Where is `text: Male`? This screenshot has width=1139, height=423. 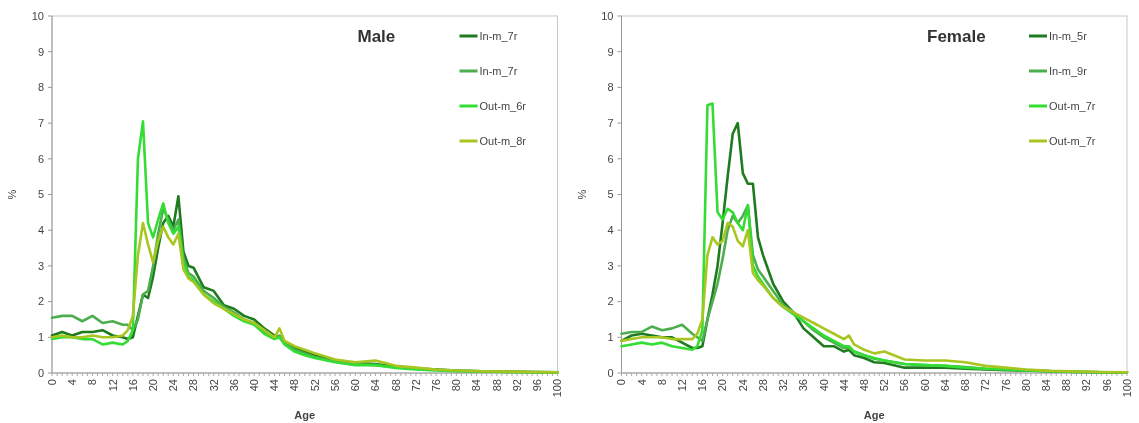 text: Male is located at coordinates (376, 36).